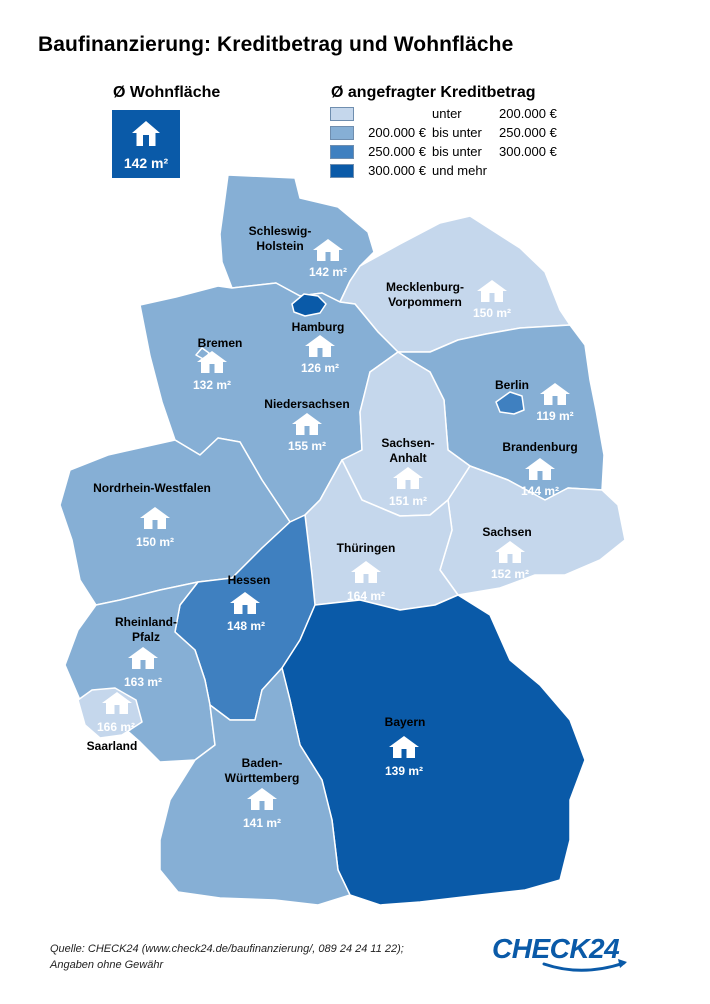  I want to click on region-label-sh: Schleswig- Holstein 142 m², so click(298, 251).